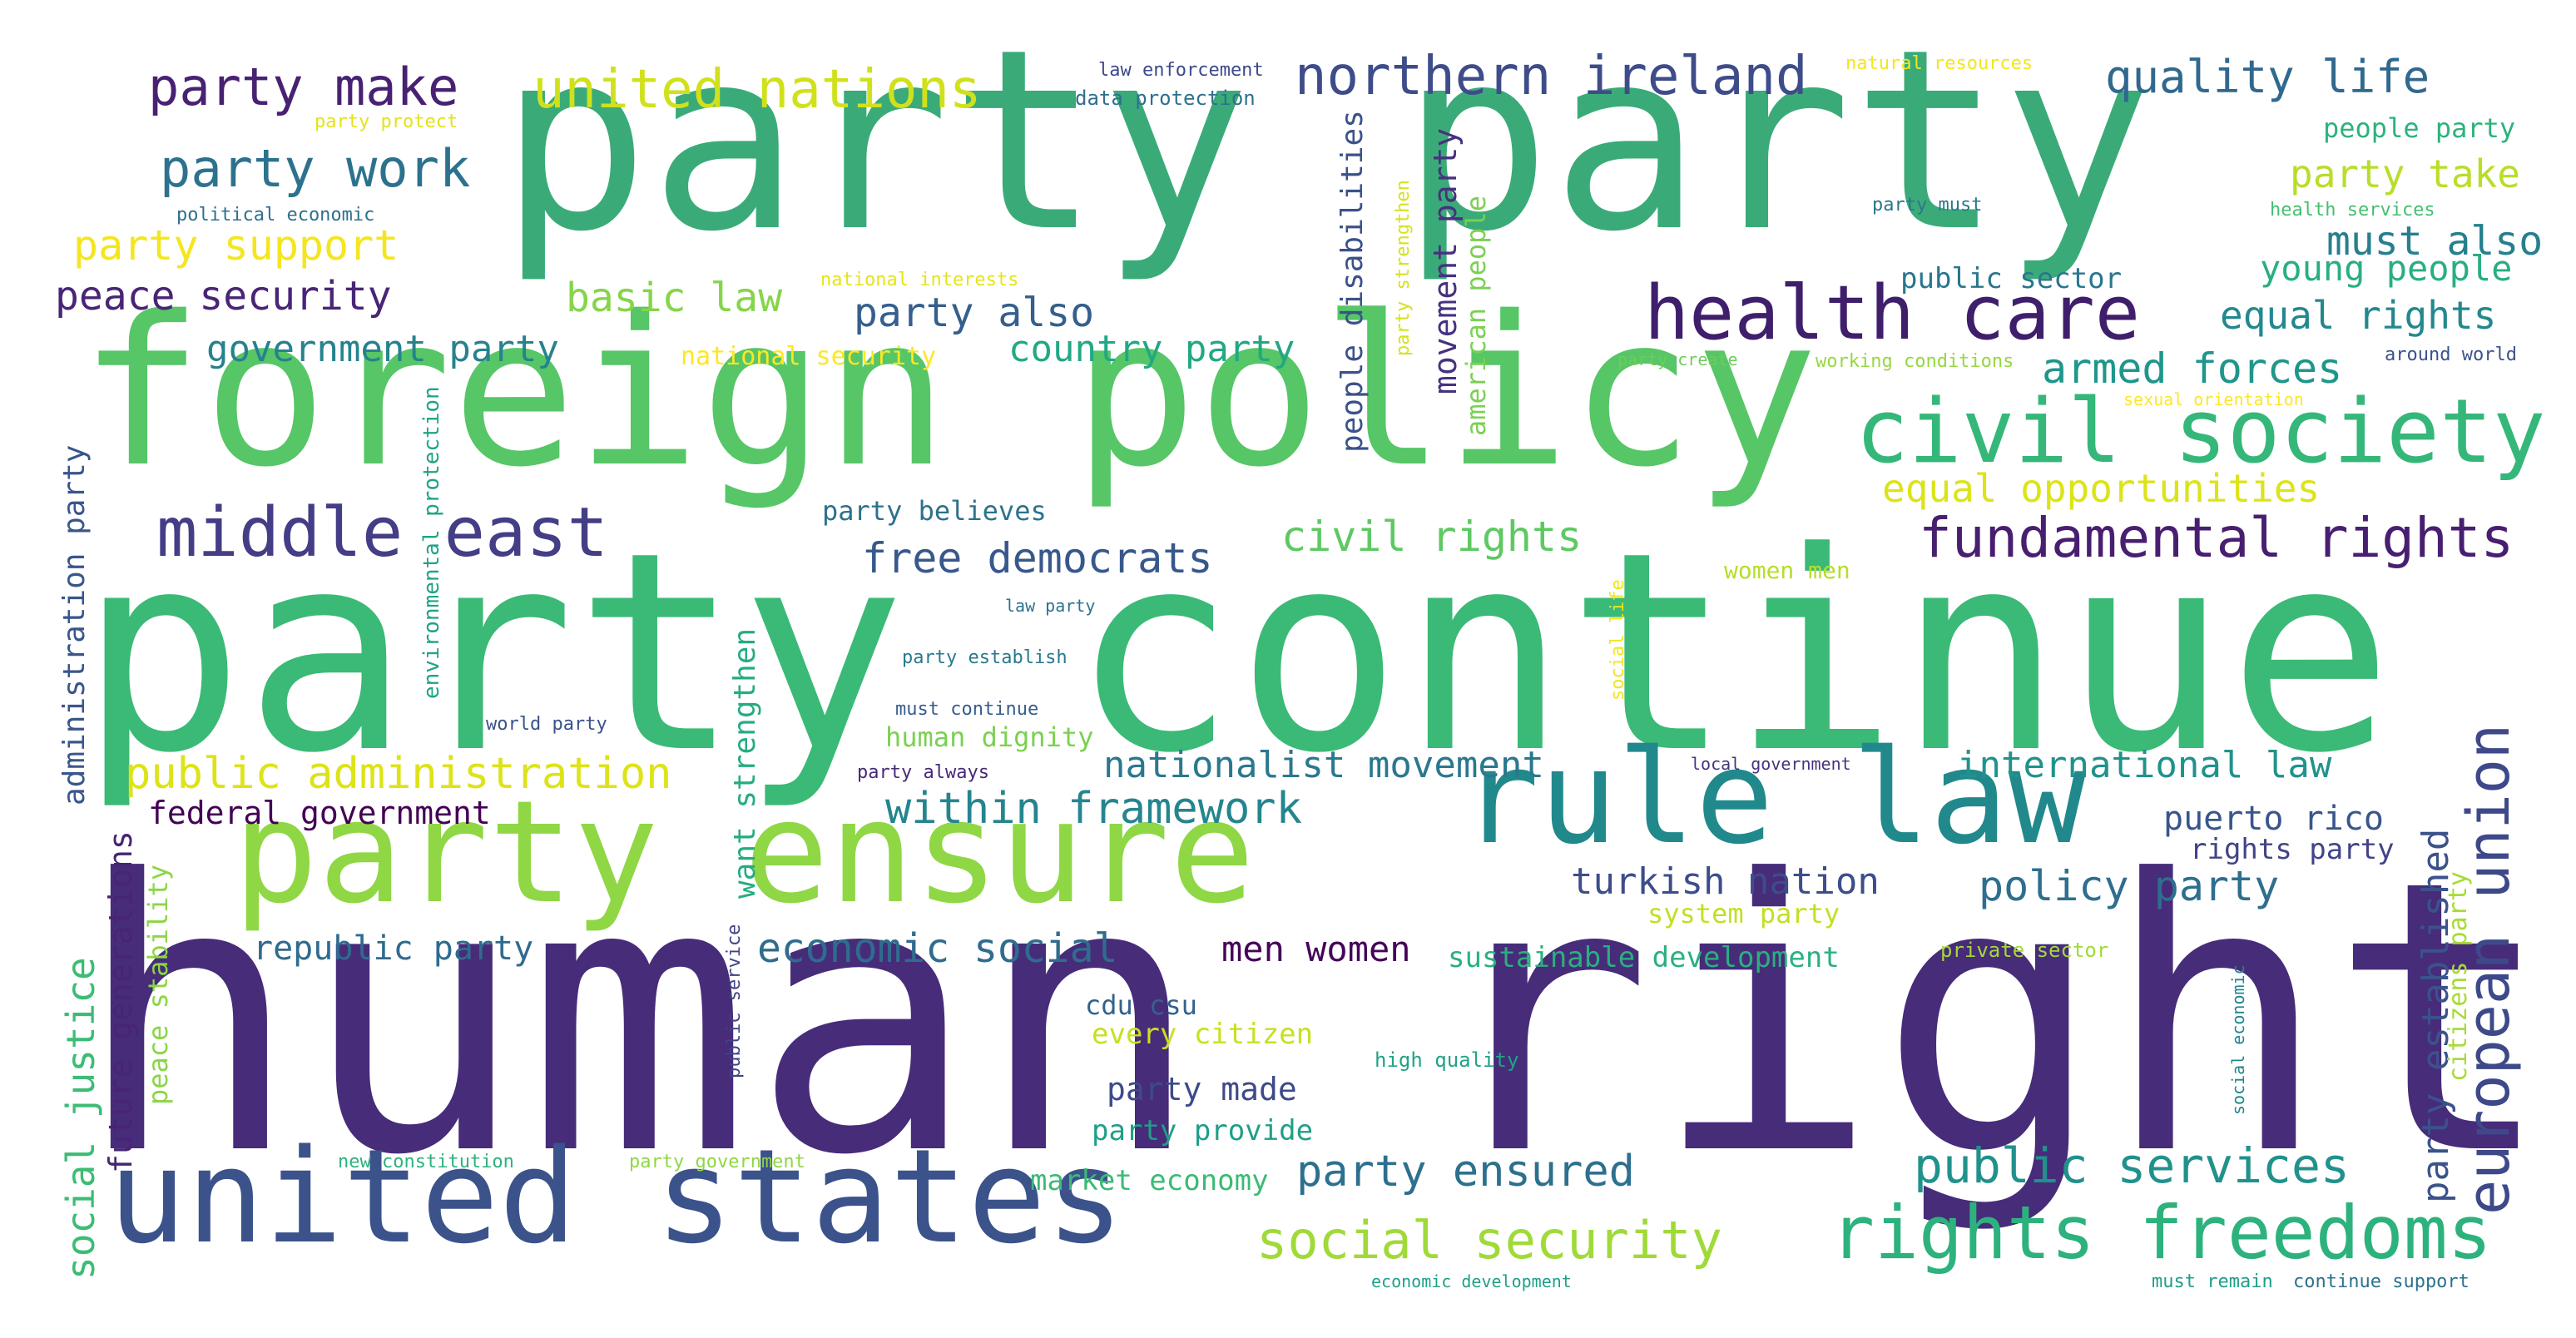 This screenshot has width=2576, height=1338. Describe the element at coordinates (758, 90) in the screenshot. I see `word-united-nations: united nations` at that location.